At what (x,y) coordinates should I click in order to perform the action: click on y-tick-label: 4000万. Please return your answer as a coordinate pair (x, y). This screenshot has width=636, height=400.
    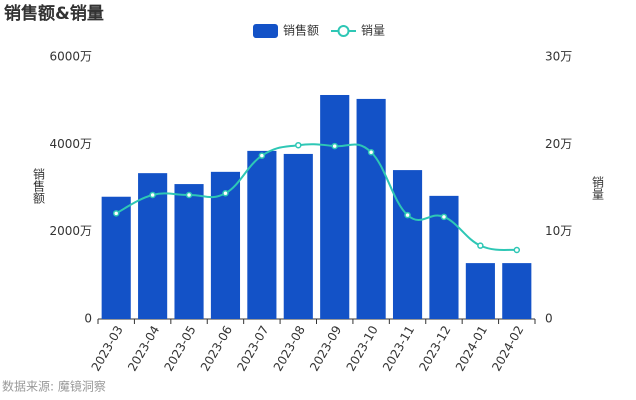
    Looking at the image, I should click on (70, 144).